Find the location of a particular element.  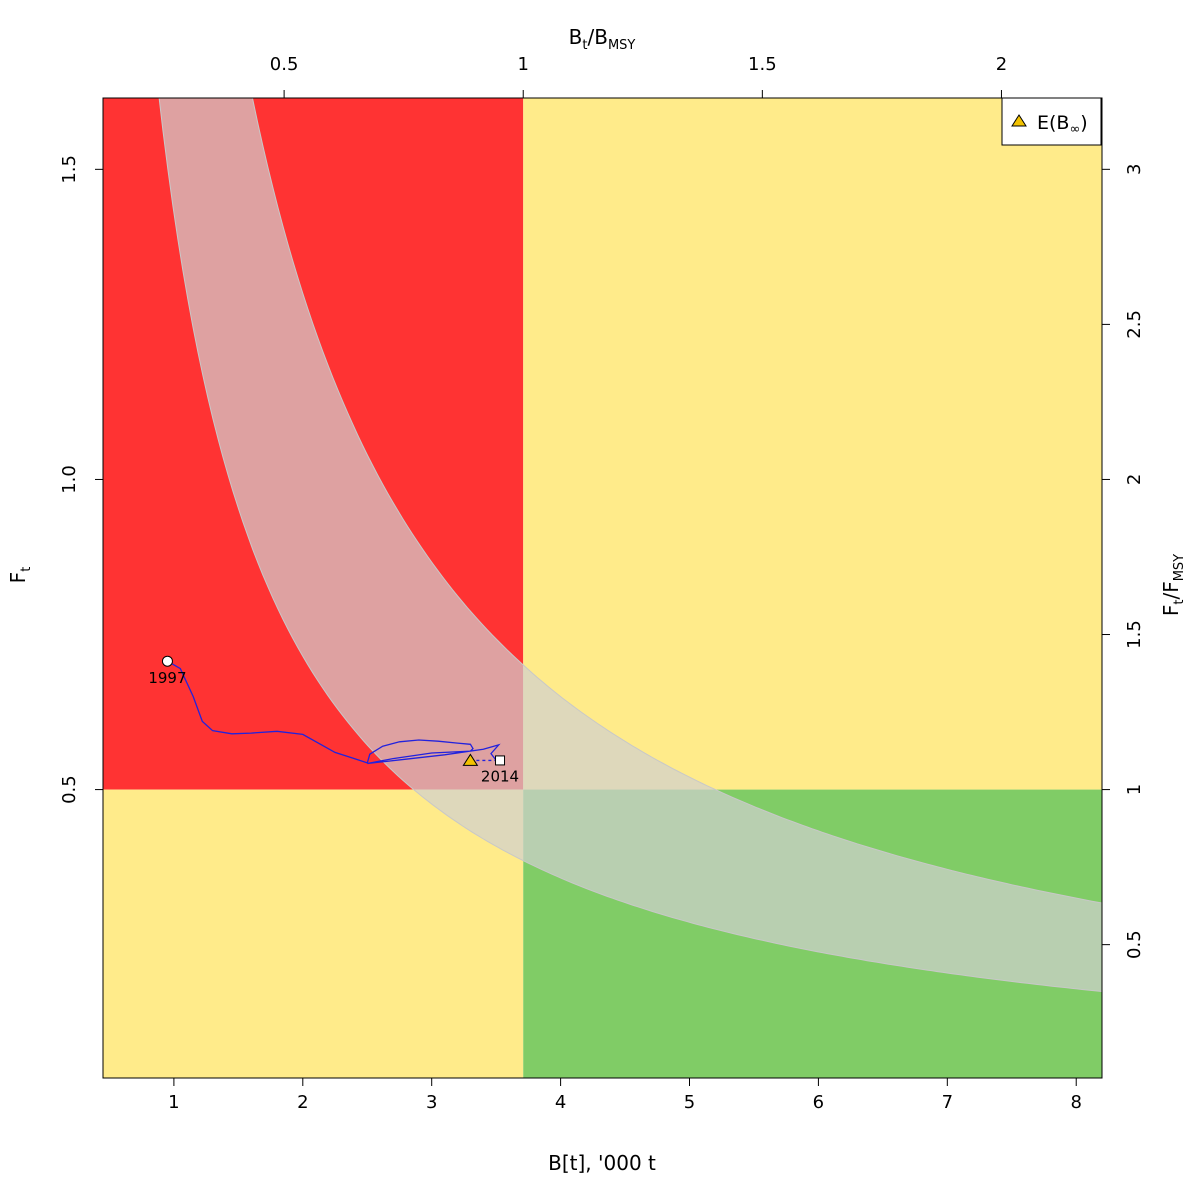

x2-tick-label: 0.5 is located at coordinates (284, 64).